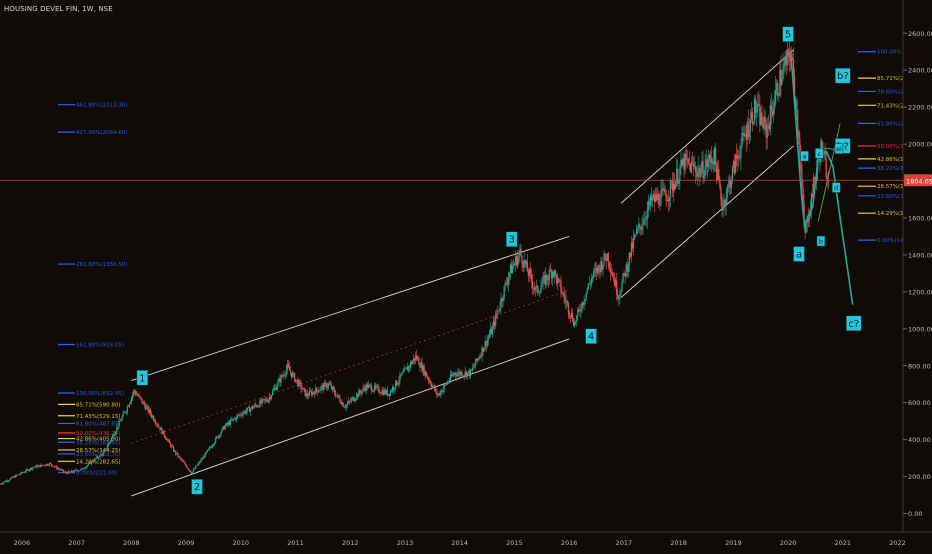 The width and height of the screenshot is (932, 554). What do you see at coordinates (788, 543) in the screenshot?
I see `x-tick-label: 2020` at bounding box center [788, 543].